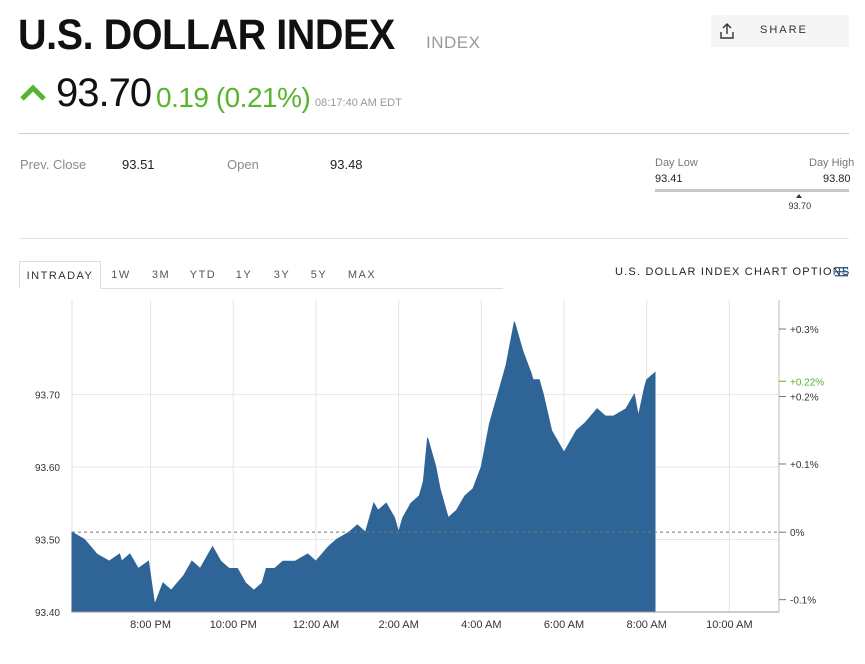  I want to click on instrument-type-label: INDEX, so click(453, 42).